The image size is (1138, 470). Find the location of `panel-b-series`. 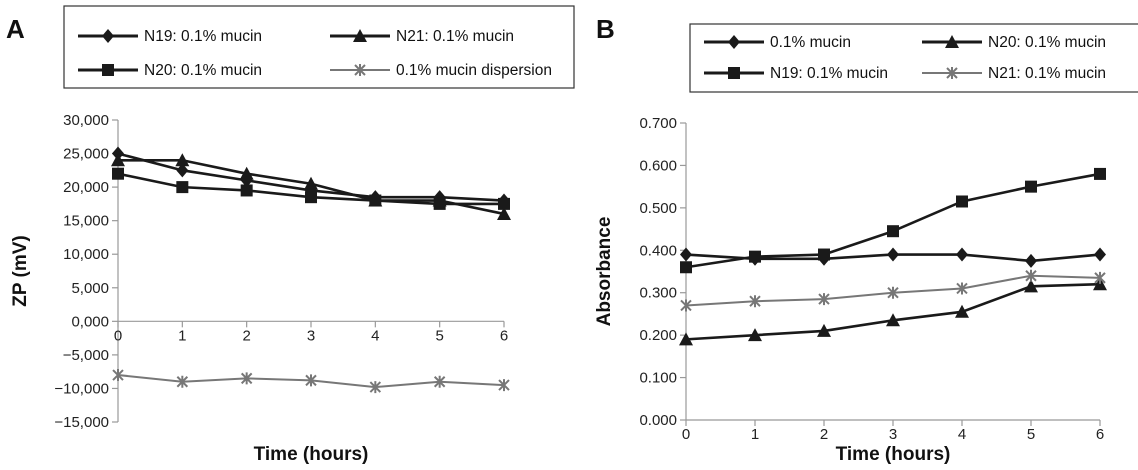

panel-b-series is located at coordinates (893, 256).